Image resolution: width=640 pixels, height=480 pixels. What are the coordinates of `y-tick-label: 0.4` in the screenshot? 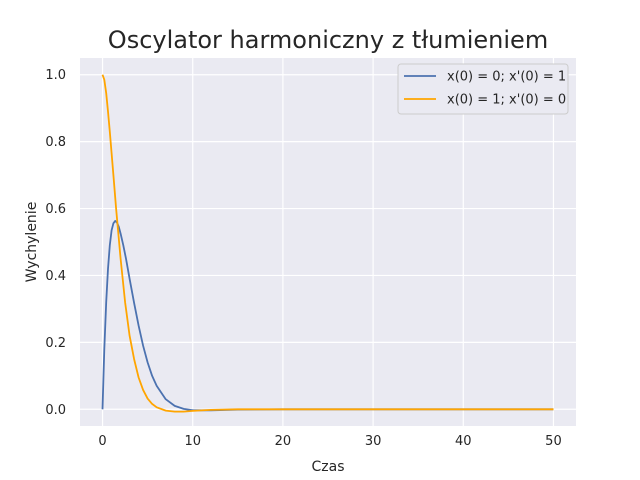 It's located at (55, 276).